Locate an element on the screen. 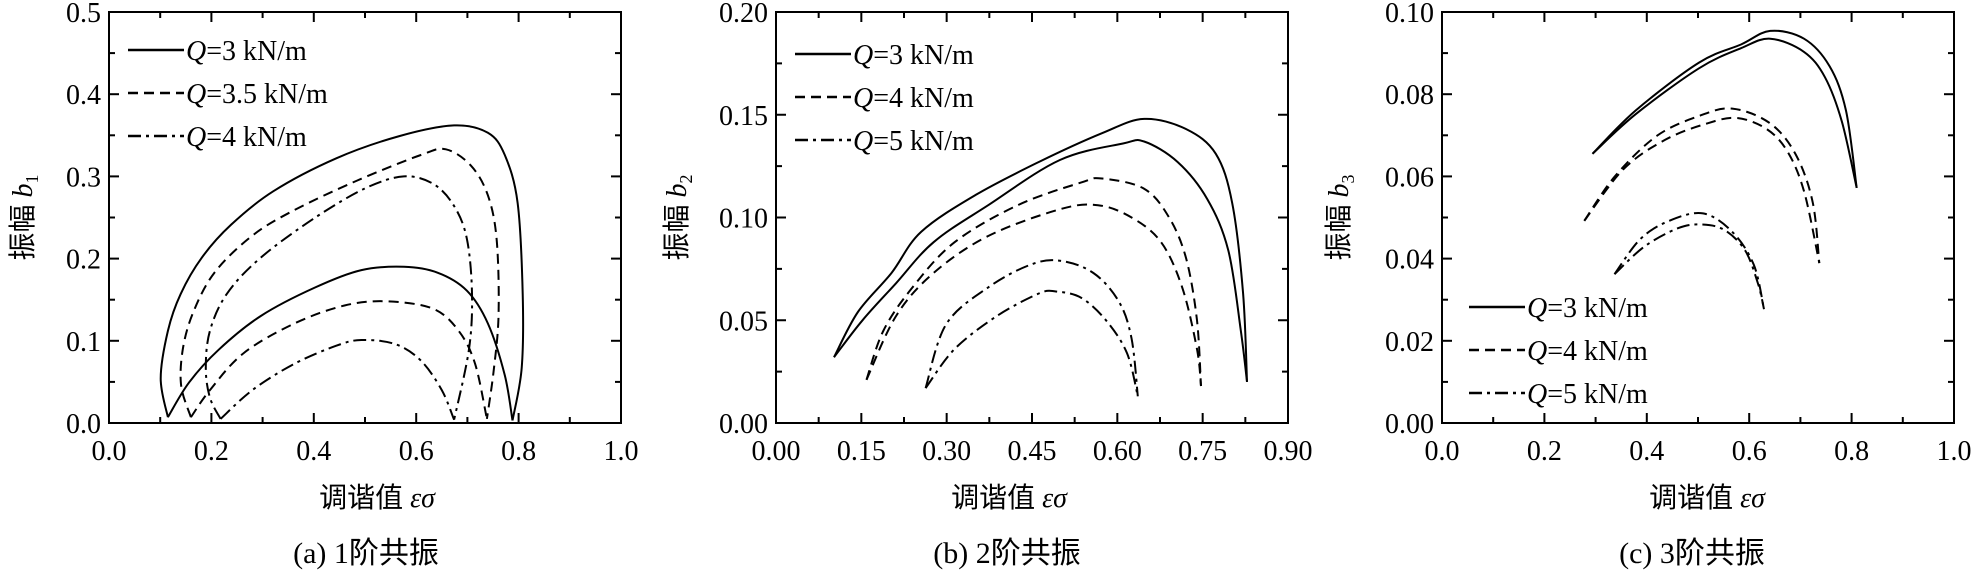  panel-caption: (a) 1阶共振 is located at coordinates (366, 553).